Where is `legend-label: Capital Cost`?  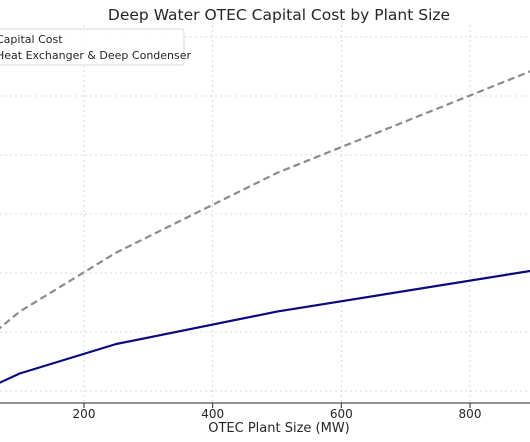
legend-label: Capital Cost is located at coordinates (31, 39).